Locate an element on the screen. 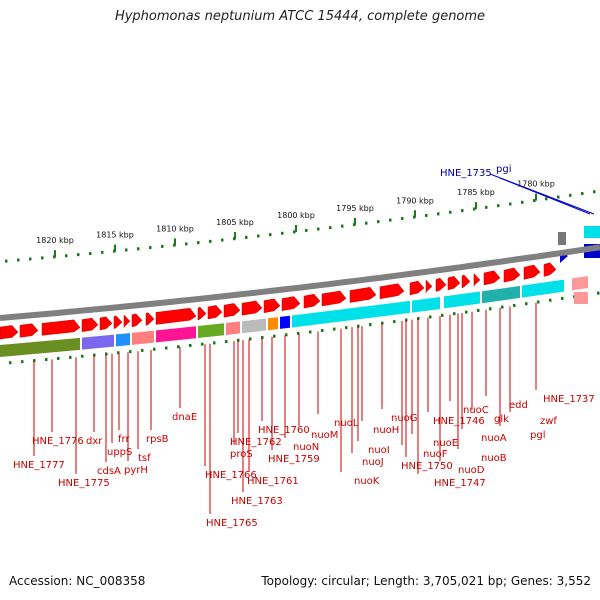 The image size is (600, 600). gene-label-pros: proS is located at coordinates (241, 454).